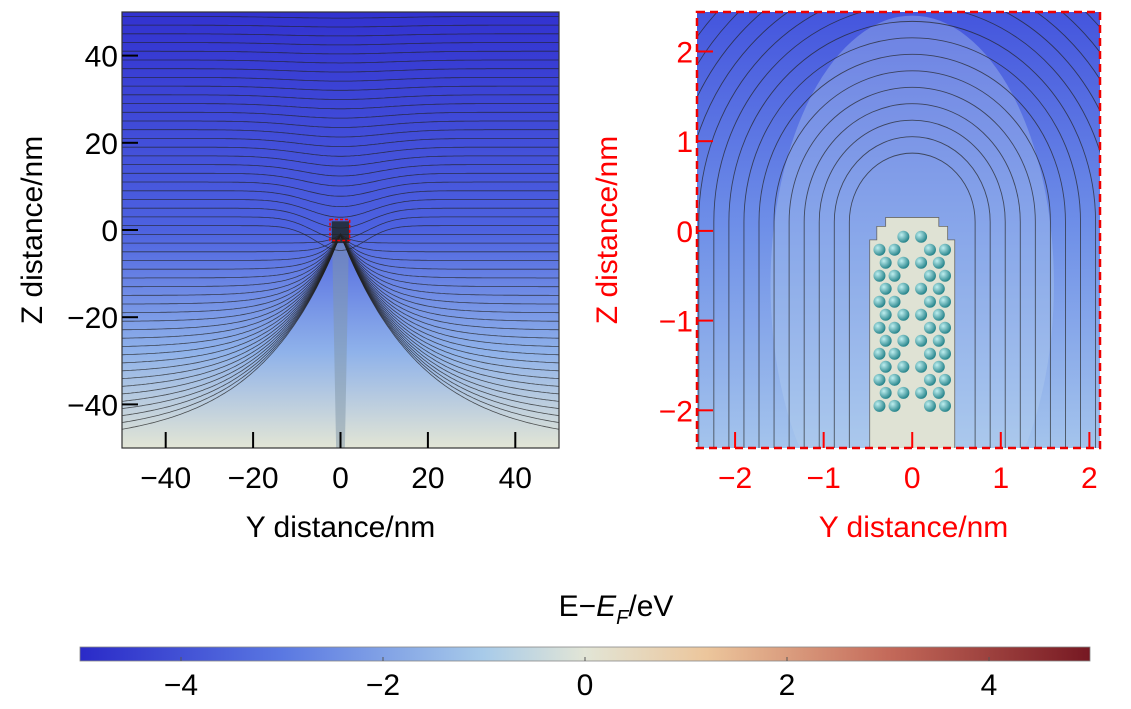  Describe the element at coordinates (735, 478) in the screenshot. I see `x-tick-label: −2` at that location.